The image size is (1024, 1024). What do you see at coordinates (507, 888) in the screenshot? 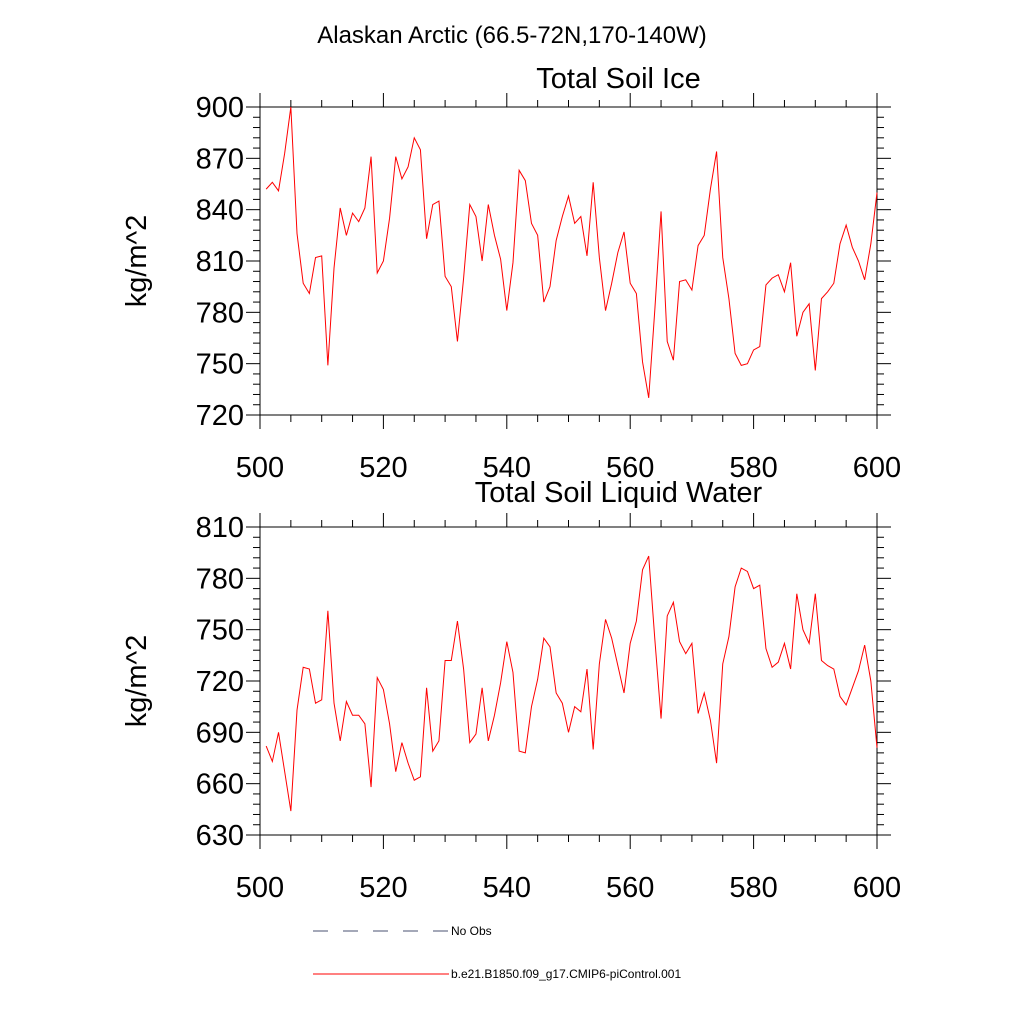
I see `total-soil-liquid-water-x-tick-label: 540` at bounding box center [507, 888].